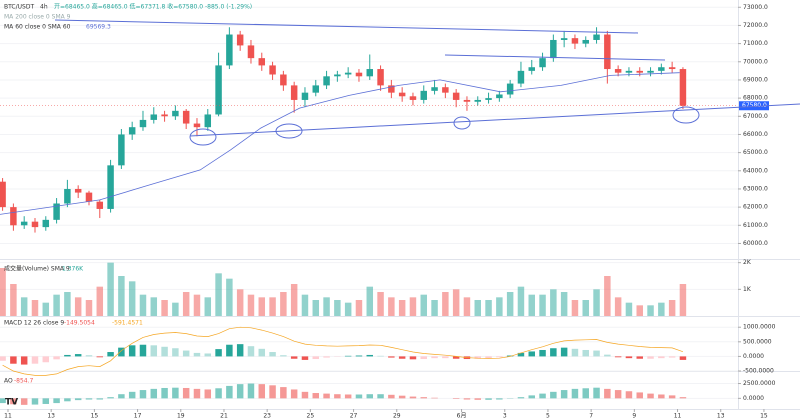  What do you see at coordinates (591, 416) in the screenshot?
I see `x-tick-label: 7` at bounding box center [591, 416].